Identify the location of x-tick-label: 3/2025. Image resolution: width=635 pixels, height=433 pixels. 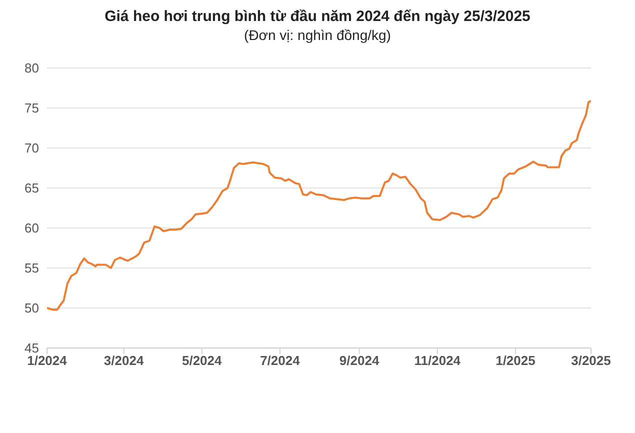
(591, 360).